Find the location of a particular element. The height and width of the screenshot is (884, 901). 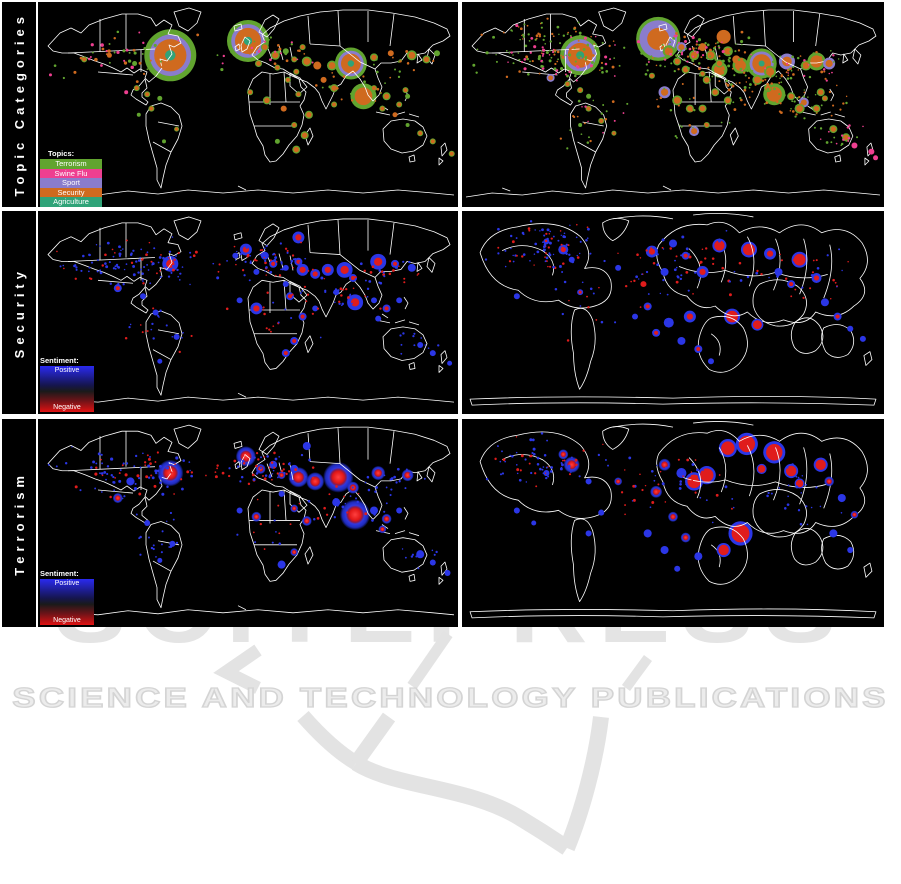

scitepress-logo-shape is located at coordinates (433, 742).